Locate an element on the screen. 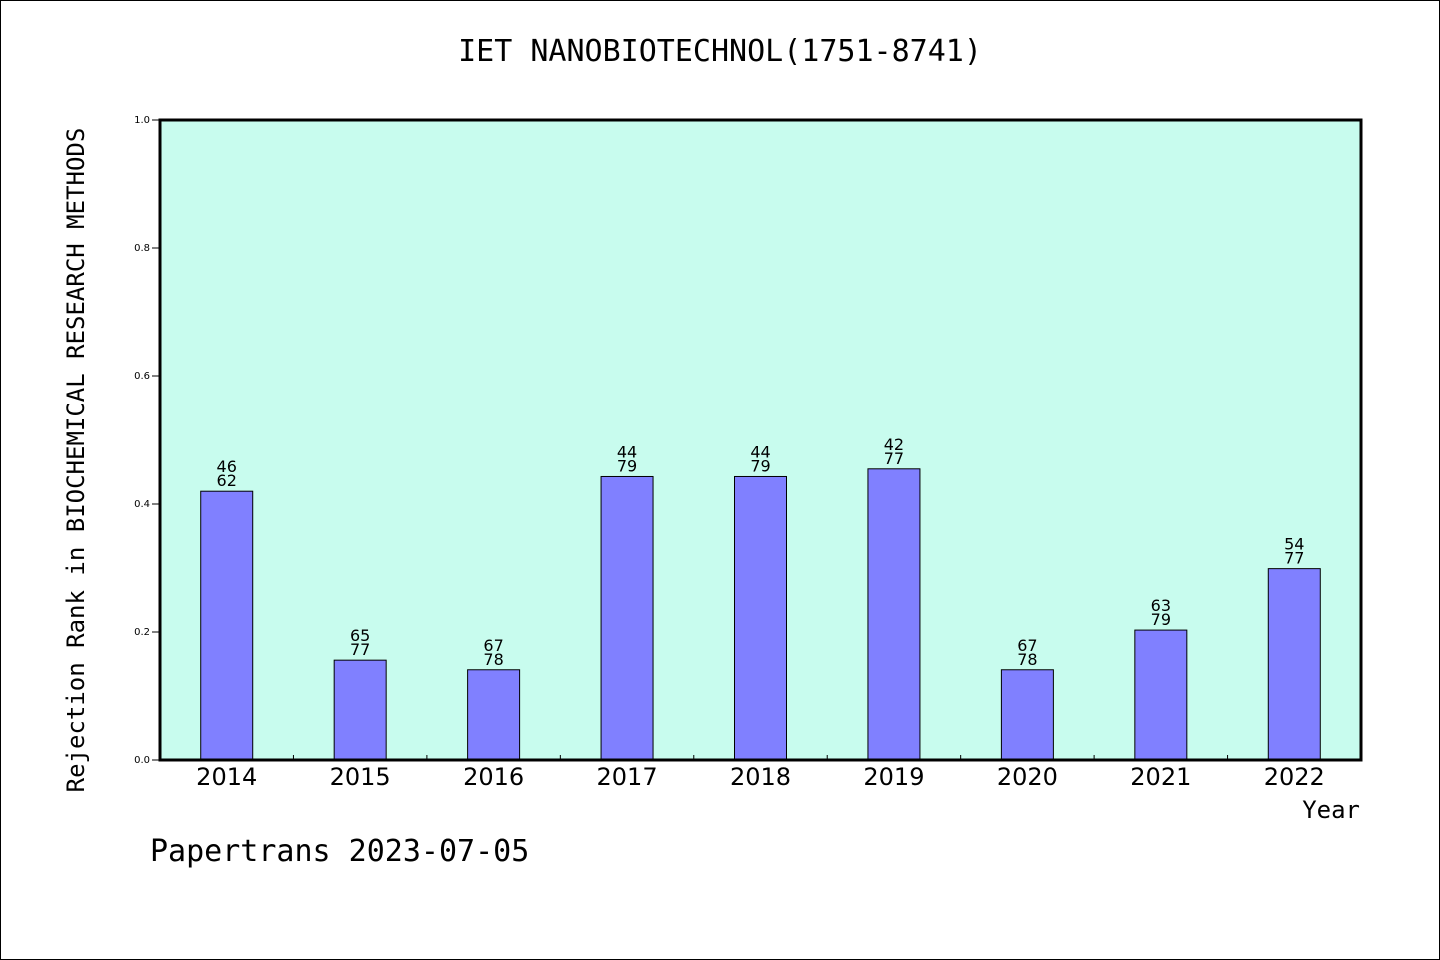 This screenshot has width=1440, height=960. x-tick-label-2021: 2021 is located at coordinates (1160, 777).